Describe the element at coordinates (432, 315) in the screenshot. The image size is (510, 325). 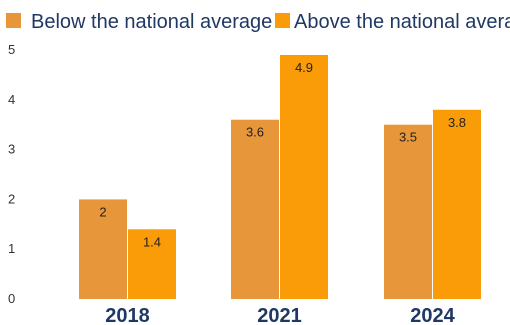
I see `x-tick-label: 2024` at that location.